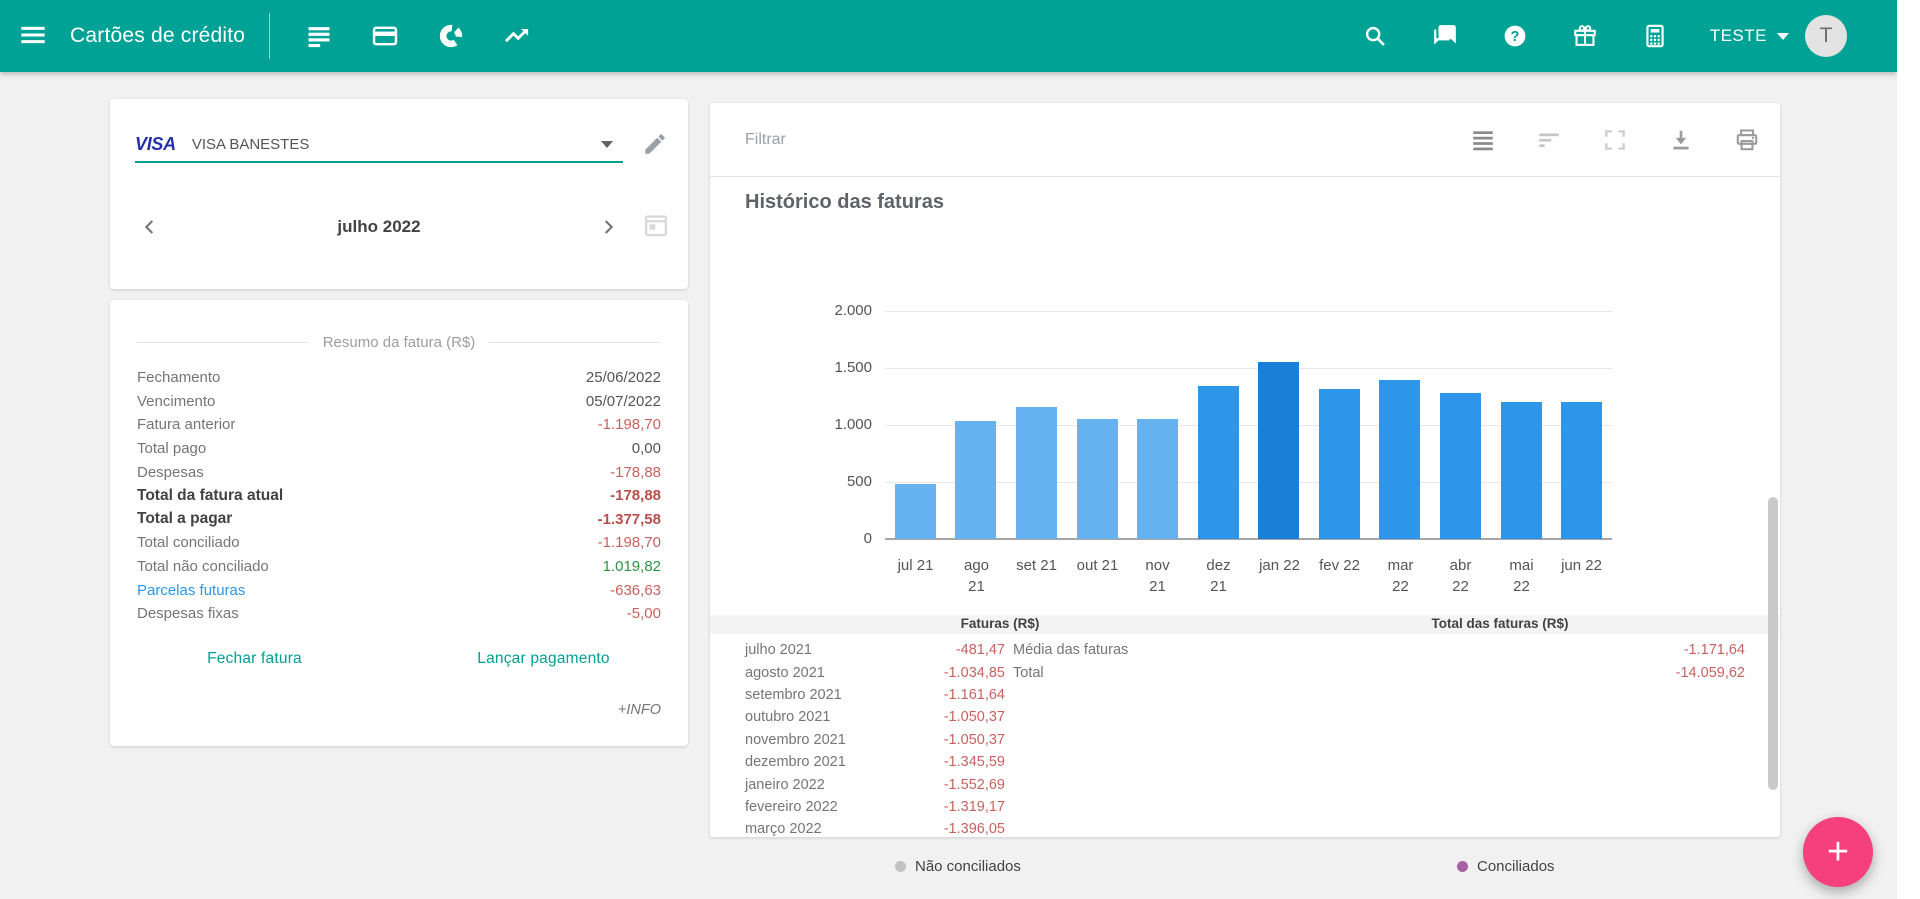 The image size is (1920, 899). I want to click on rows-icon, so click(1483, 140).